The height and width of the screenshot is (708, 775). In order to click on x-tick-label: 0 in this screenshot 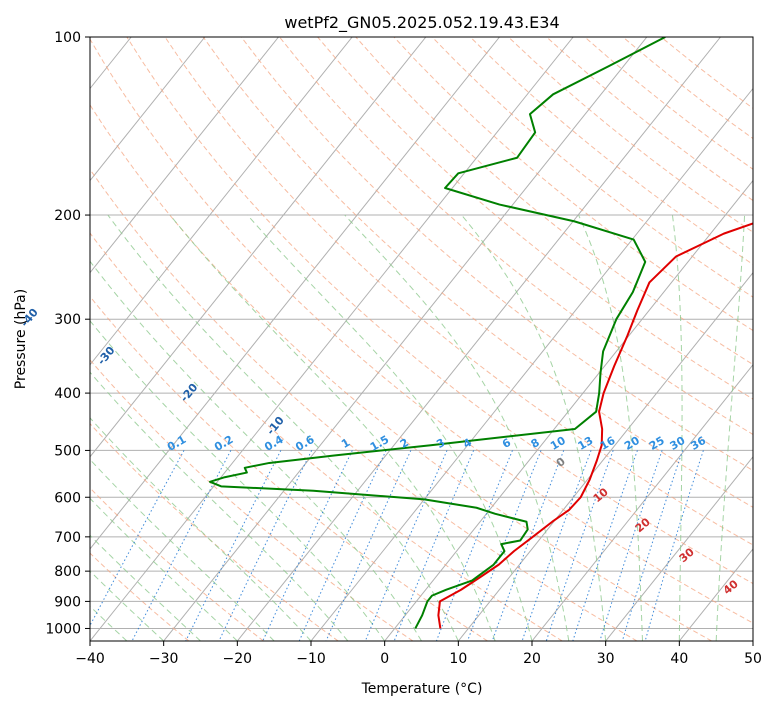, I will do `click(384, 659)`.